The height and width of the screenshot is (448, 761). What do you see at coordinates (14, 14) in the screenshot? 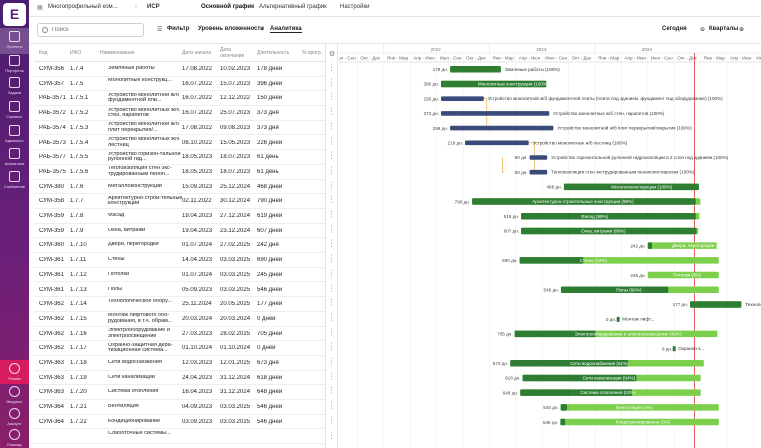
I see `app-logo: E` at bounding box center [14, 14].